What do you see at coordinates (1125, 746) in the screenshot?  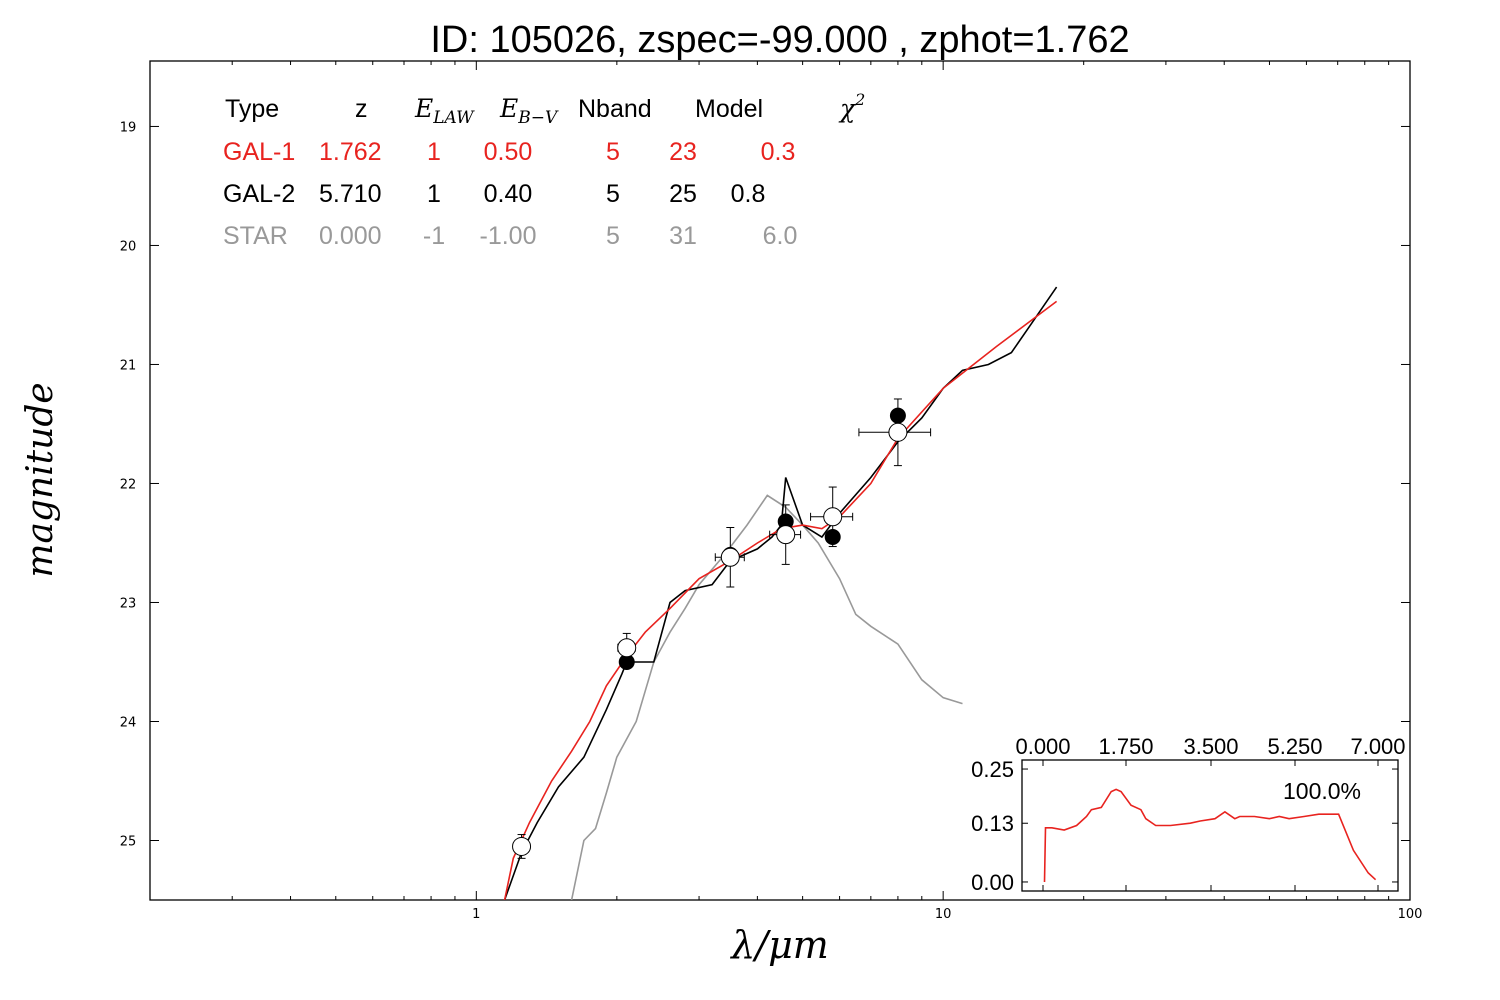 I see `inset-x-tick-label: 1.750` at bounding box center [1125, 746].